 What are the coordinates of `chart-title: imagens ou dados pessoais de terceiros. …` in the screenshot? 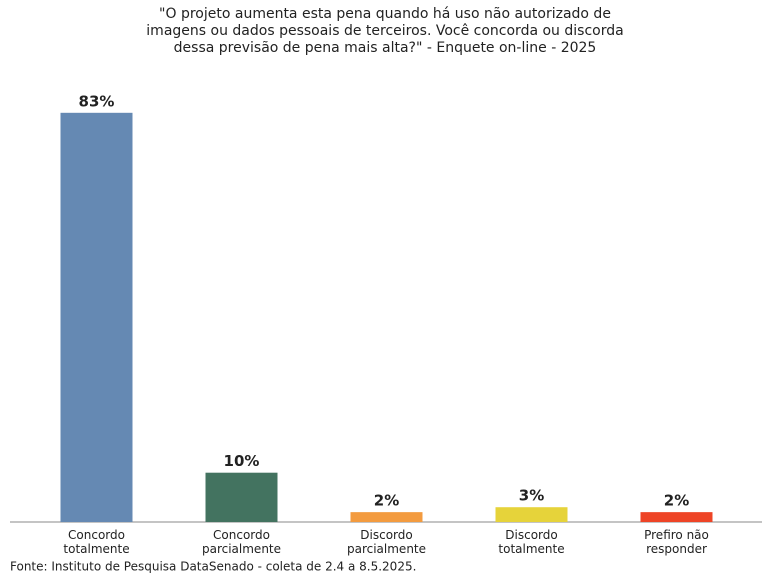 It's located at (384, 31).